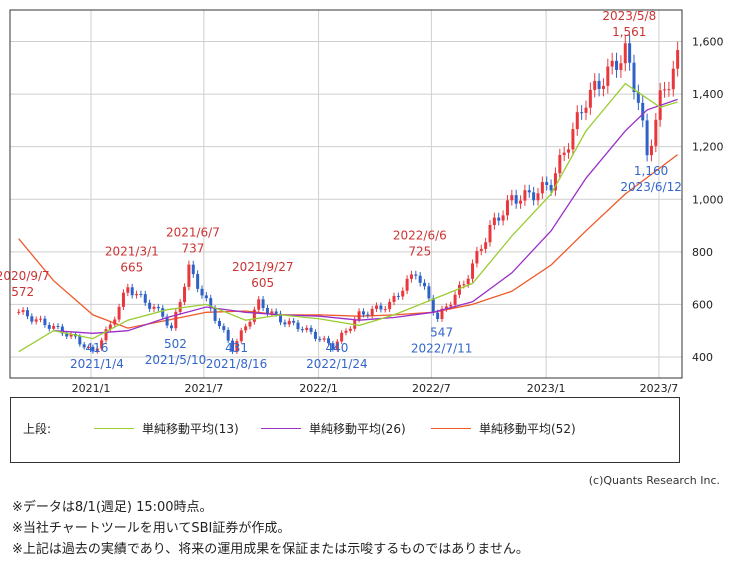 The width and height of the screenshot is (750, 570). Describe the element at coordinates (659, 388) in the screenshot. I see `x-tick-label: 2023/7` at that location.